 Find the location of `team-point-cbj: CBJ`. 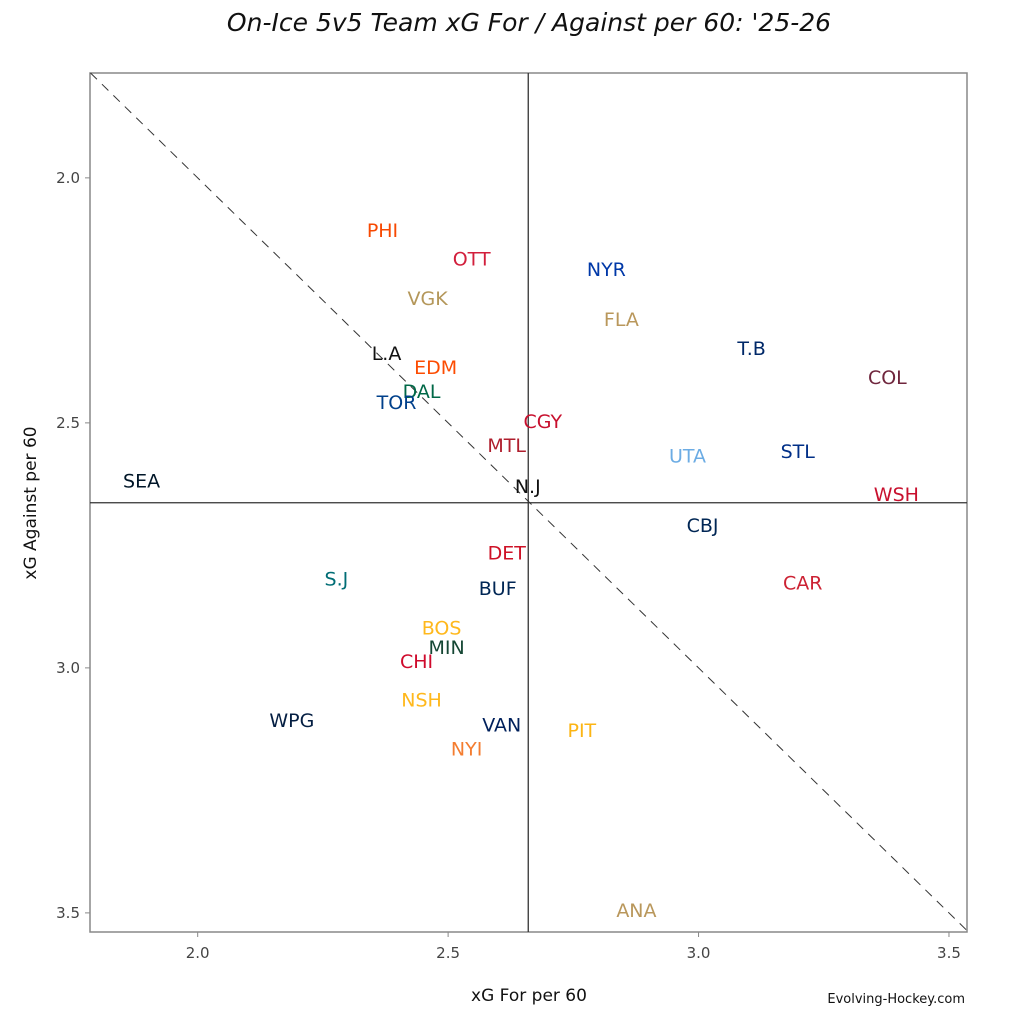

team-point-cbj: CBJ is located at coordinates (703, 526).